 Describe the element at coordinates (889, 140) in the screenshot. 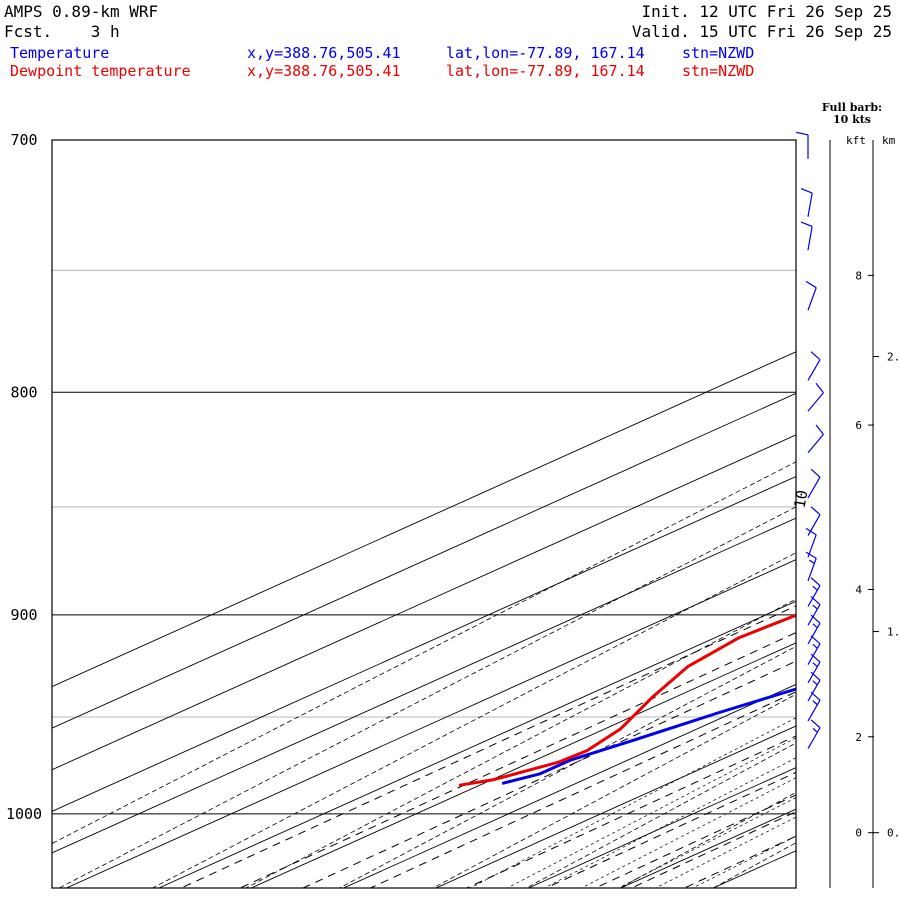

I see `km-header: km` at that location.